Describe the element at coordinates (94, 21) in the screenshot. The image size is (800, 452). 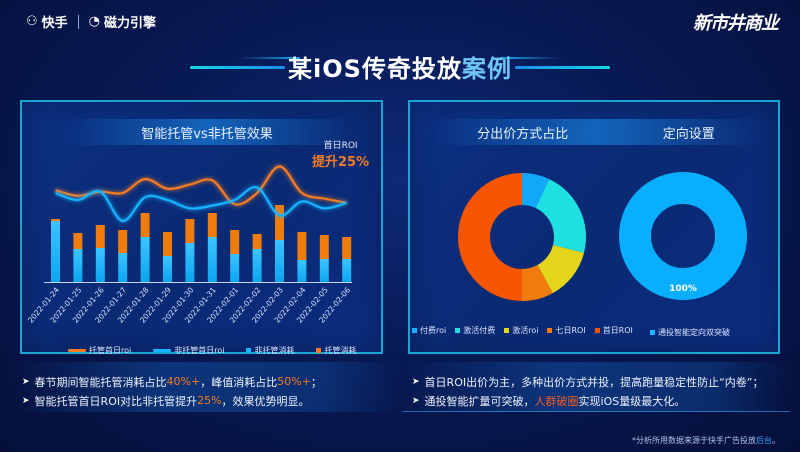
I see `cili-logo-icon: ◔` at that location.